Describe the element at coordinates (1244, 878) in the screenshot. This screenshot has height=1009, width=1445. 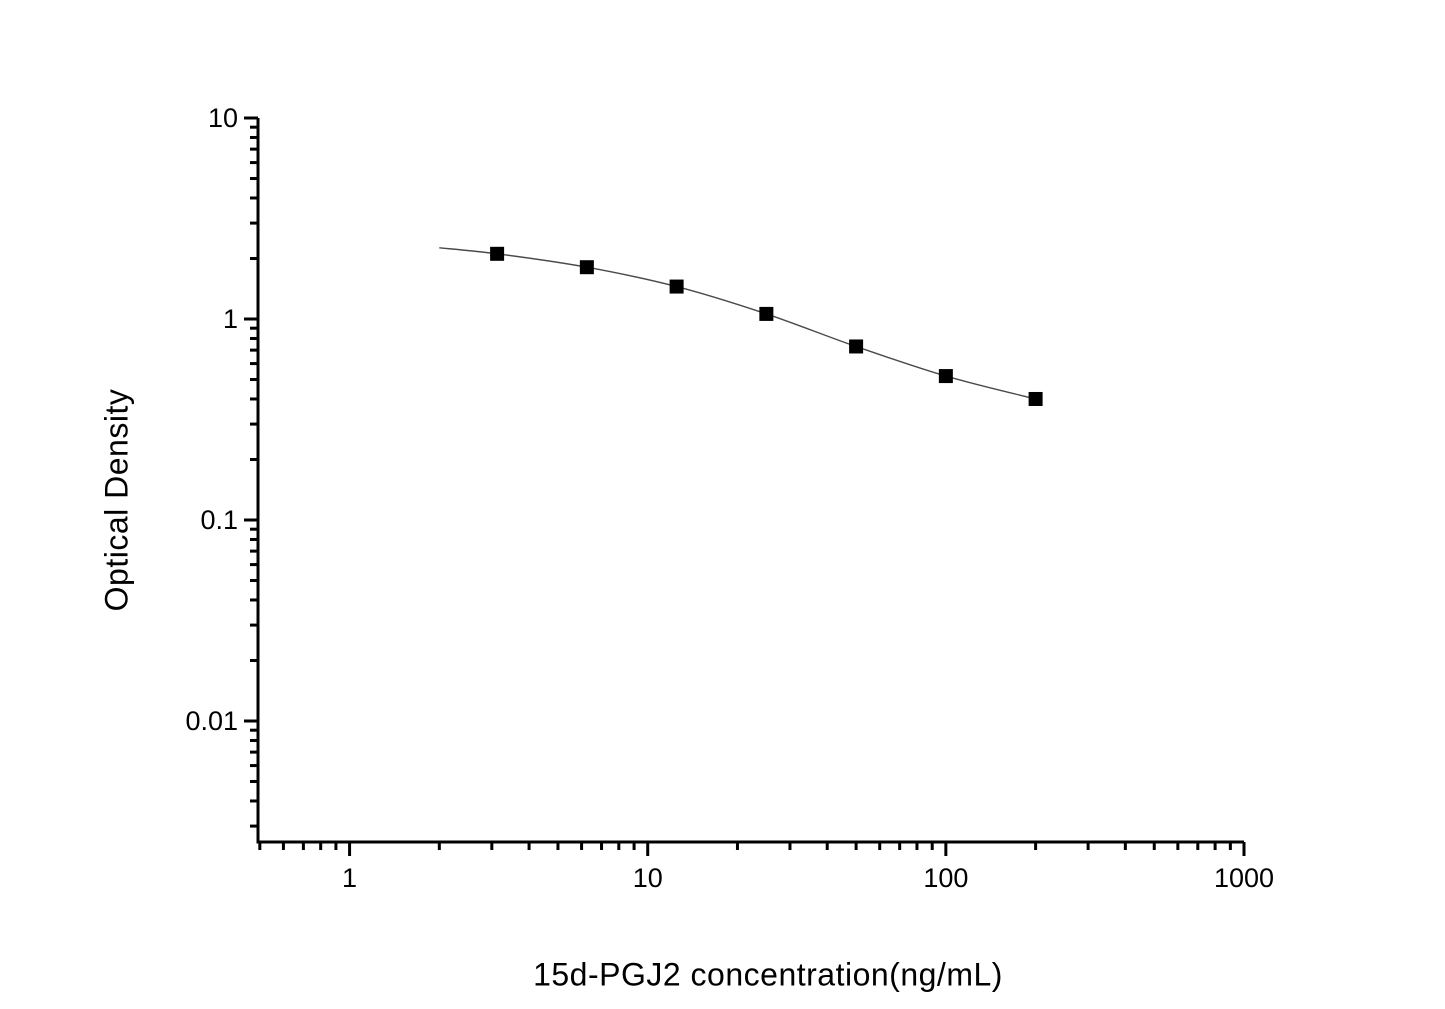
I see `x-tick-label: 1000` at that location.